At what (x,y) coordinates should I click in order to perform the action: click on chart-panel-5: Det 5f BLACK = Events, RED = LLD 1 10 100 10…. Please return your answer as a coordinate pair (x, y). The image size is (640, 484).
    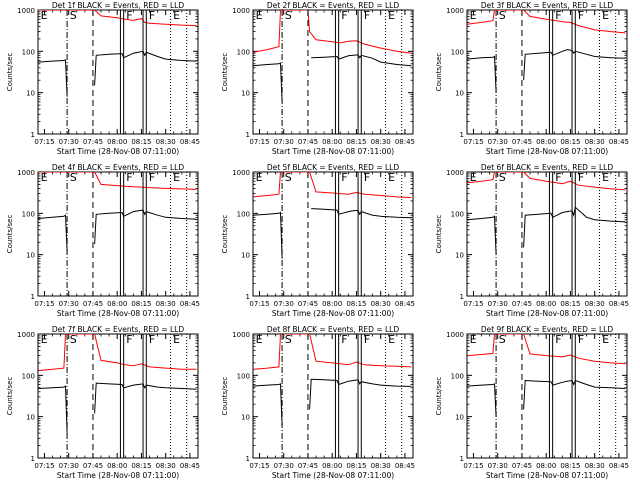
    Looking at the image, I should click on (318, 240).